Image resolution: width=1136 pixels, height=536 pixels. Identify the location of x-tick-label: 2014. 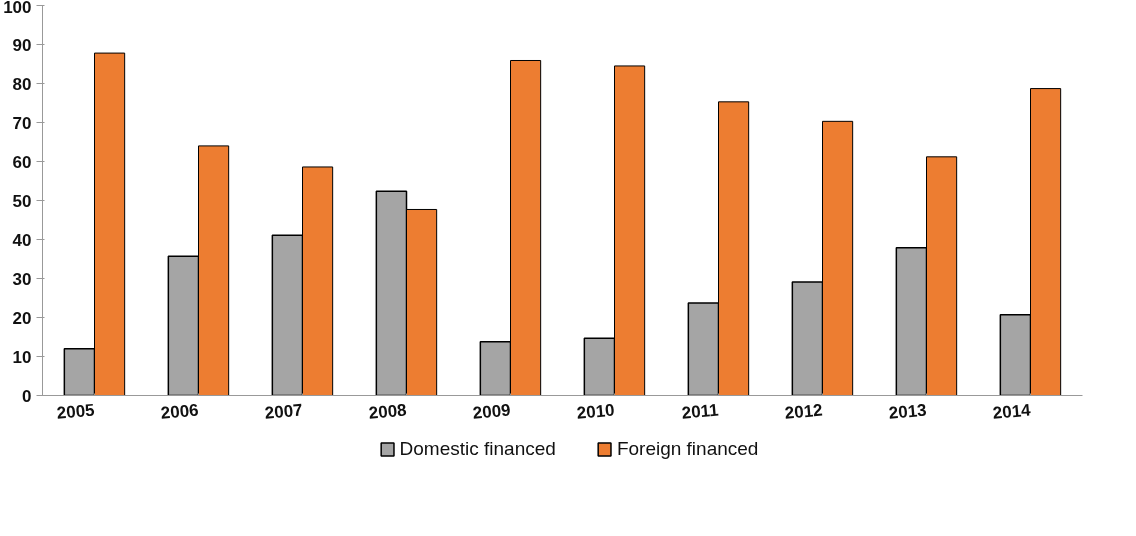
(1012, 411).